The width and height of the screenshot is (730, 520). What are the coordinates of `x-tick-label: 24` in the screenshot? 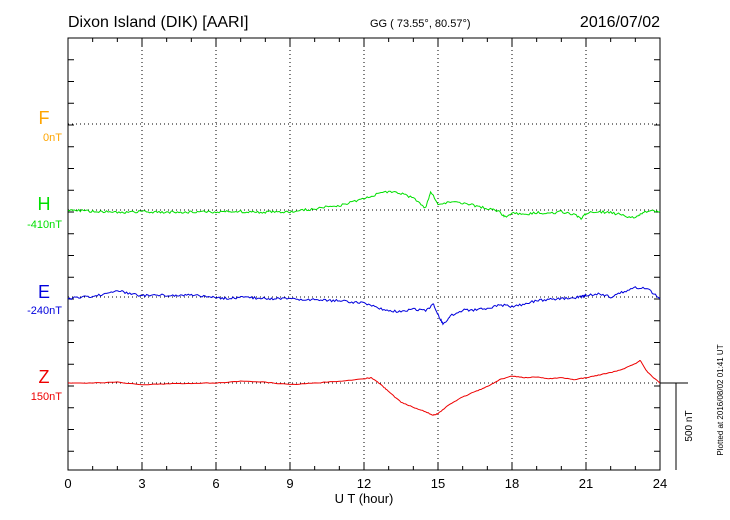 It's located at (660, 483).